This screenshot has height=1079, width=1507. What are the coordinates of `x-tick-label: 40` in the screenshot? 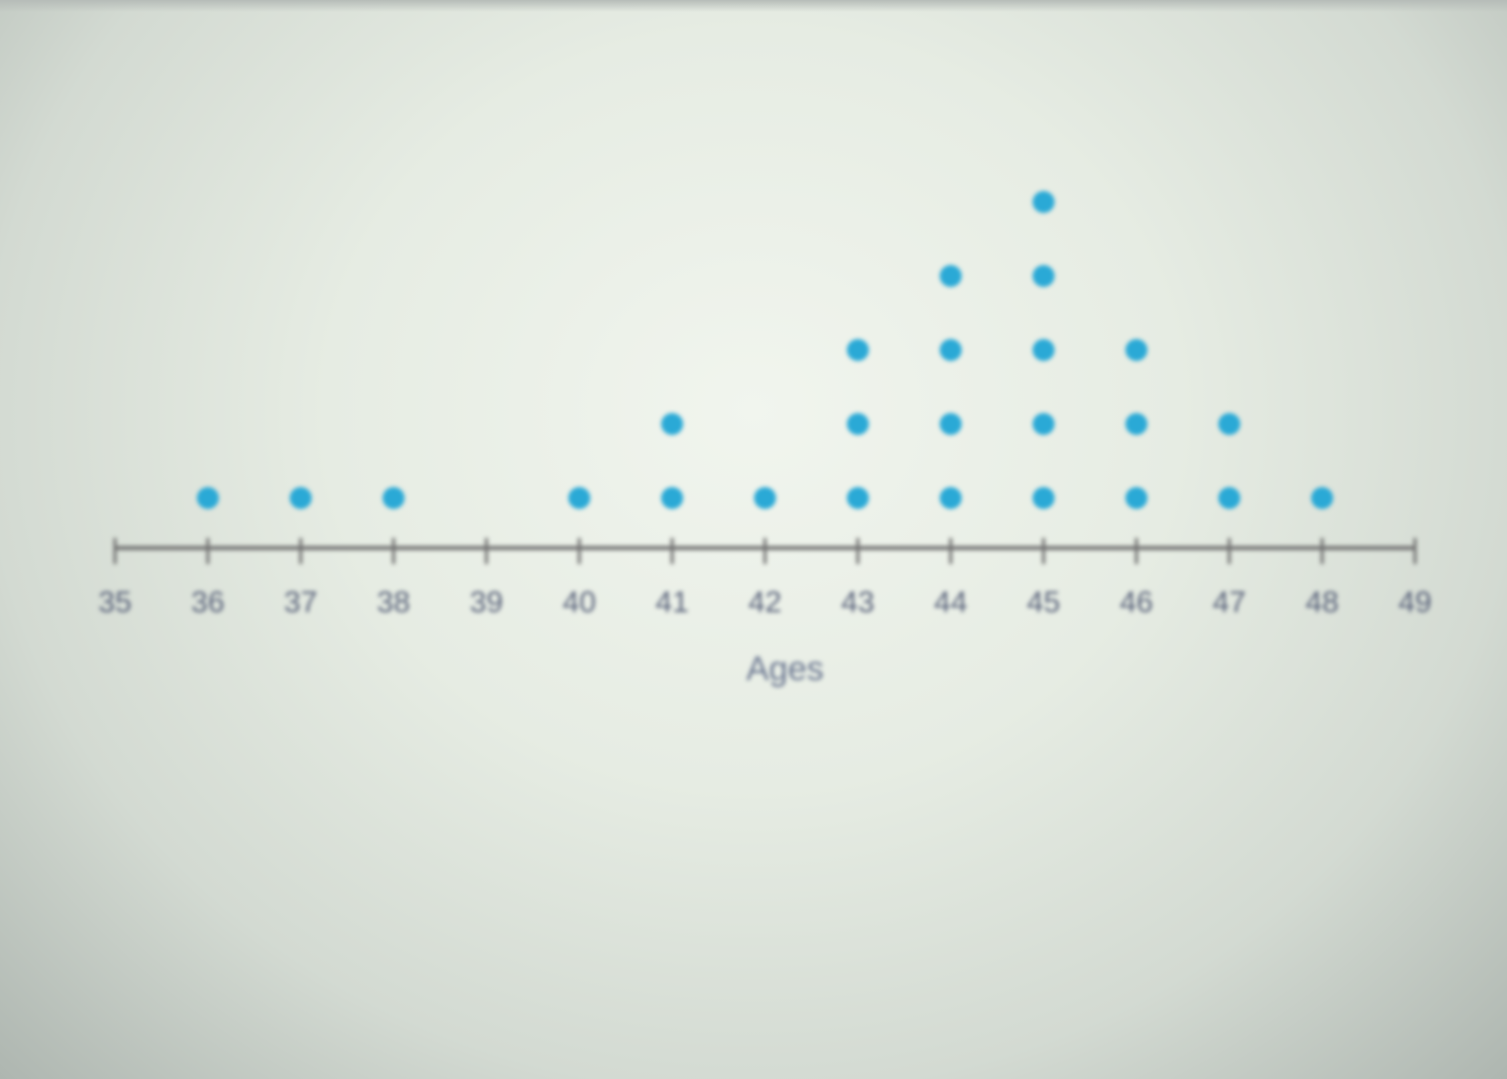 It's located at (579, 602).